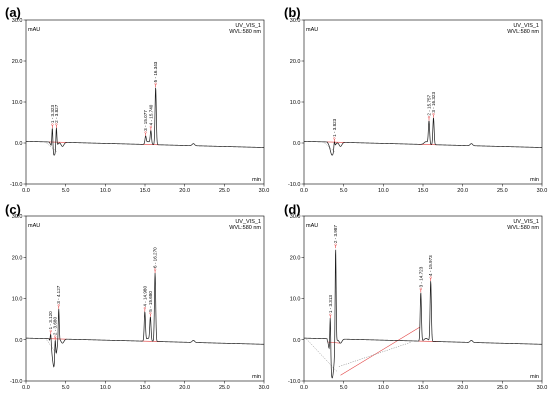 This screenshot has height=401, width=550. Describe the element at coordinates (155, 71) in the screenshot. I see `peak-label: 5 - 16.343` at that location.